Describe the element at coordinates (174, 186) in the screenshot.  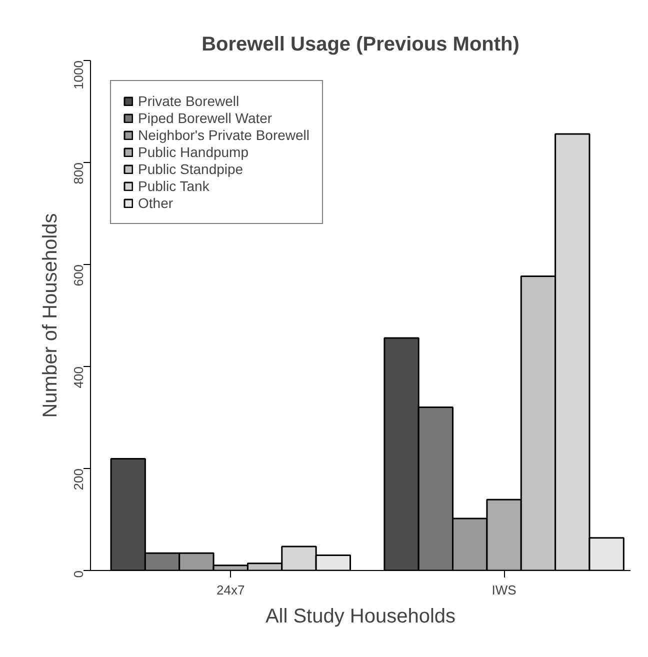
I see `legend-label: Public Tank` at that location.